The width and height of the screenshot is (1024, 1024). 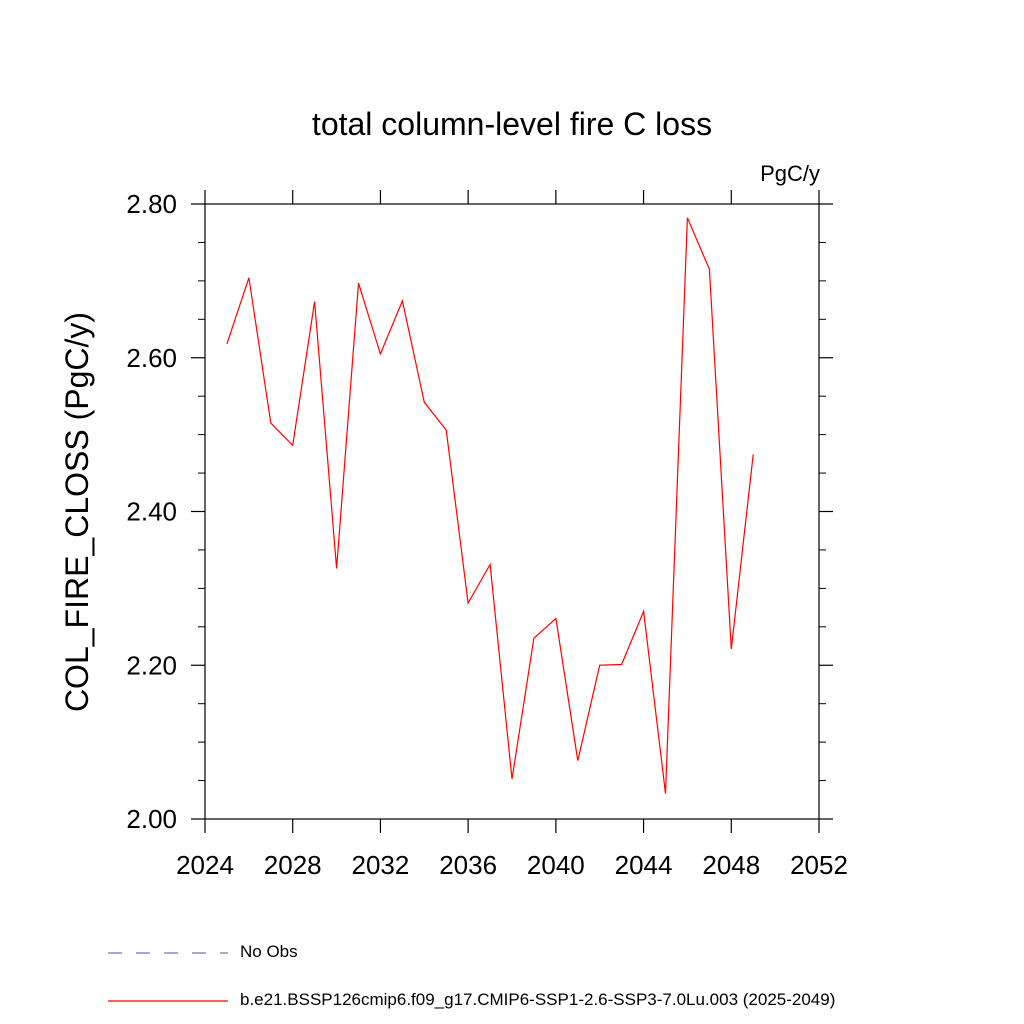 I want to click on x-tick-label: 2052, so click(x=819, y=865).